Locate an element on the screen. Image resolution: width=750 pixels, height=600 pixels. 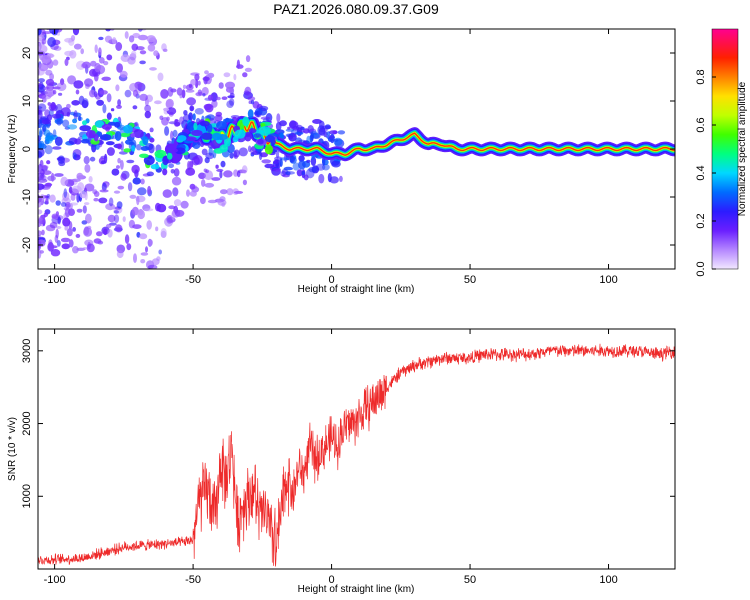
snr-x-tick-label: -50 is located at coordinates (193, 580).